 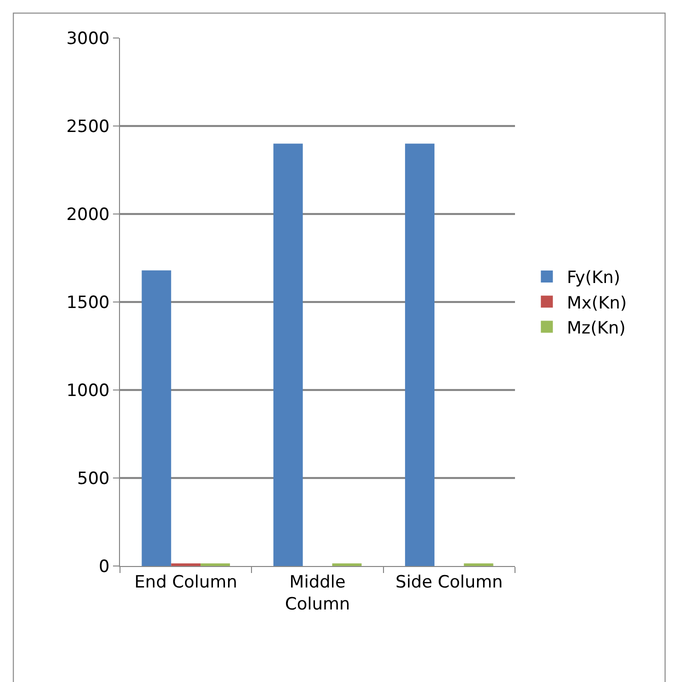 What do you see at coordinates (317, 593) in the screenshot?
I see `x-tick-label: Middle Column` at bounding box center [317, 593].